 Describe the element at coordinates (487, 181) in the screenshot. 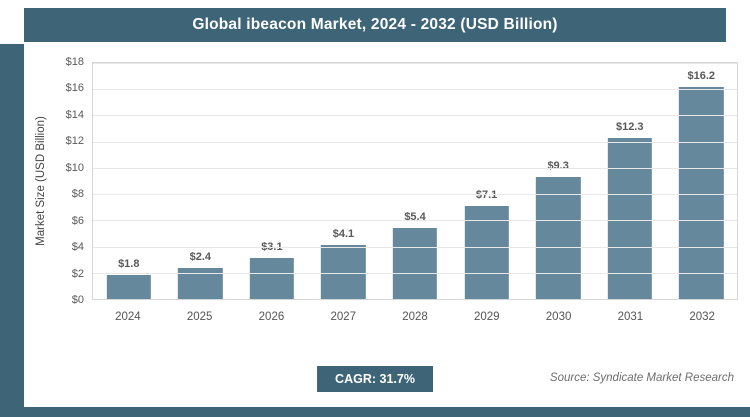

I see `bar-cell-2029: $7.1` at that location.